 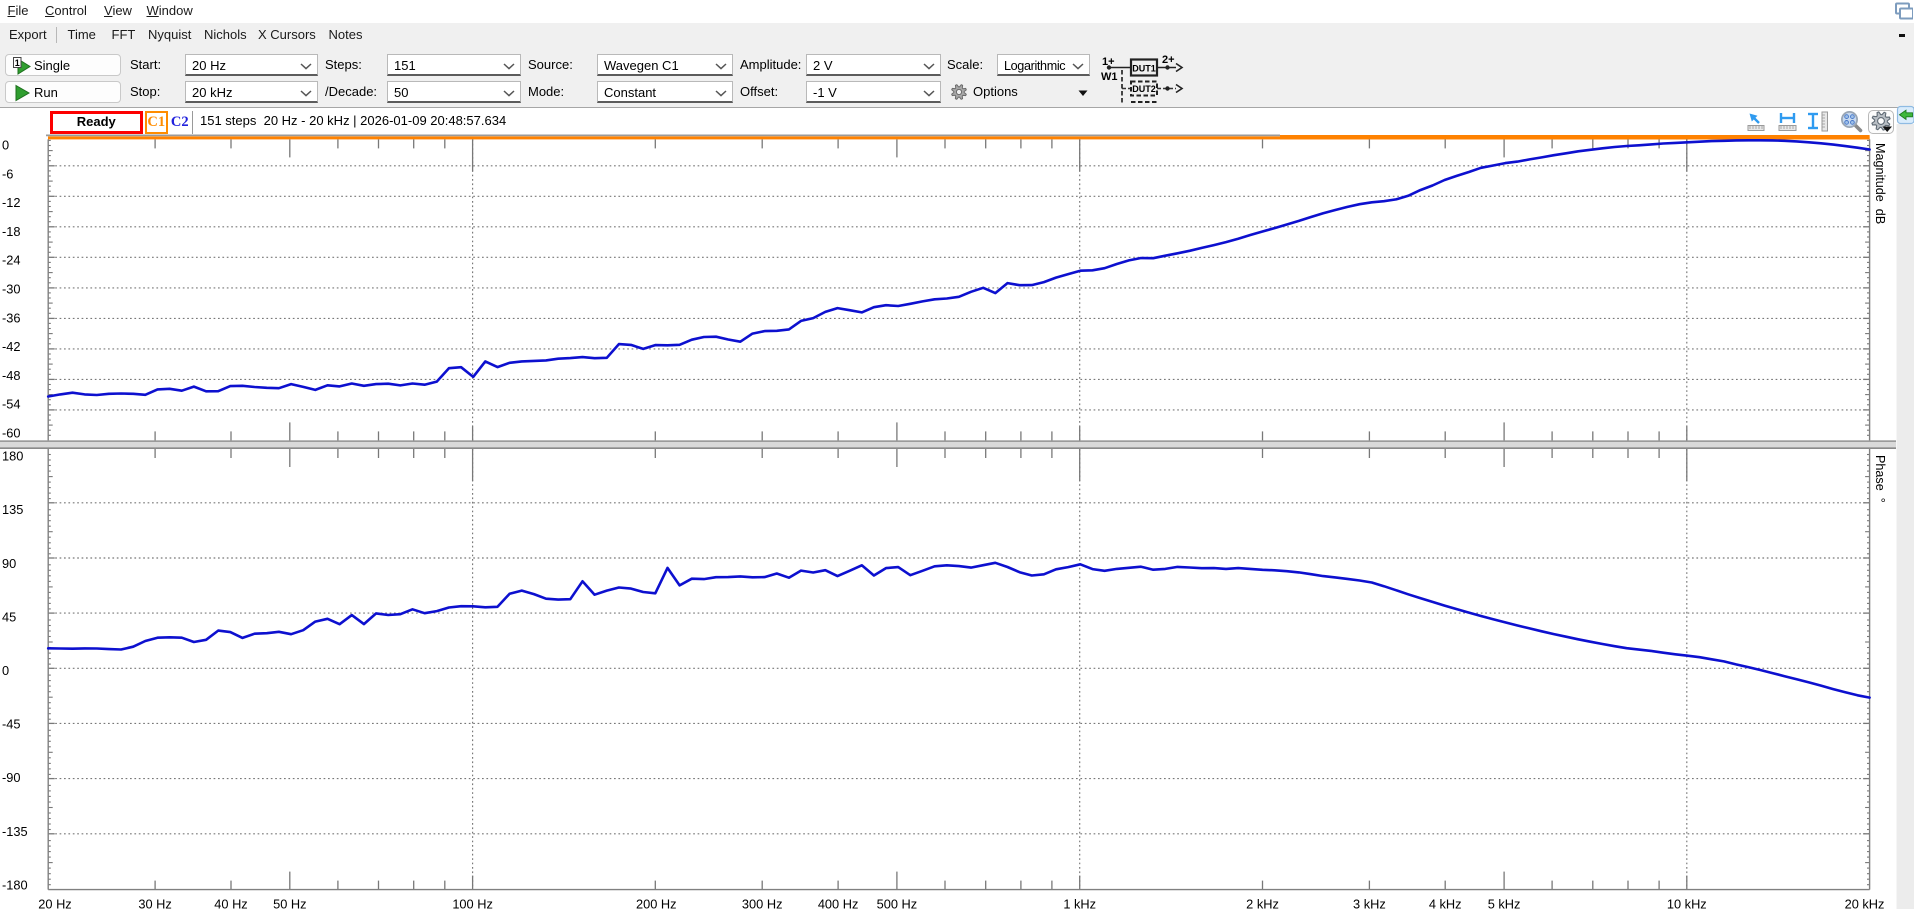 I want to click on svg-text: 2 kHz, so click(x=1262, y=904).